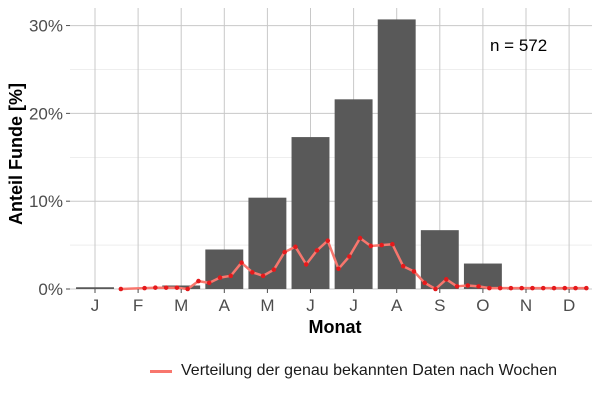 The width and height of the screenshot is (600, 400). I want to click on y-tick-label: 10%, so click(46, 201).